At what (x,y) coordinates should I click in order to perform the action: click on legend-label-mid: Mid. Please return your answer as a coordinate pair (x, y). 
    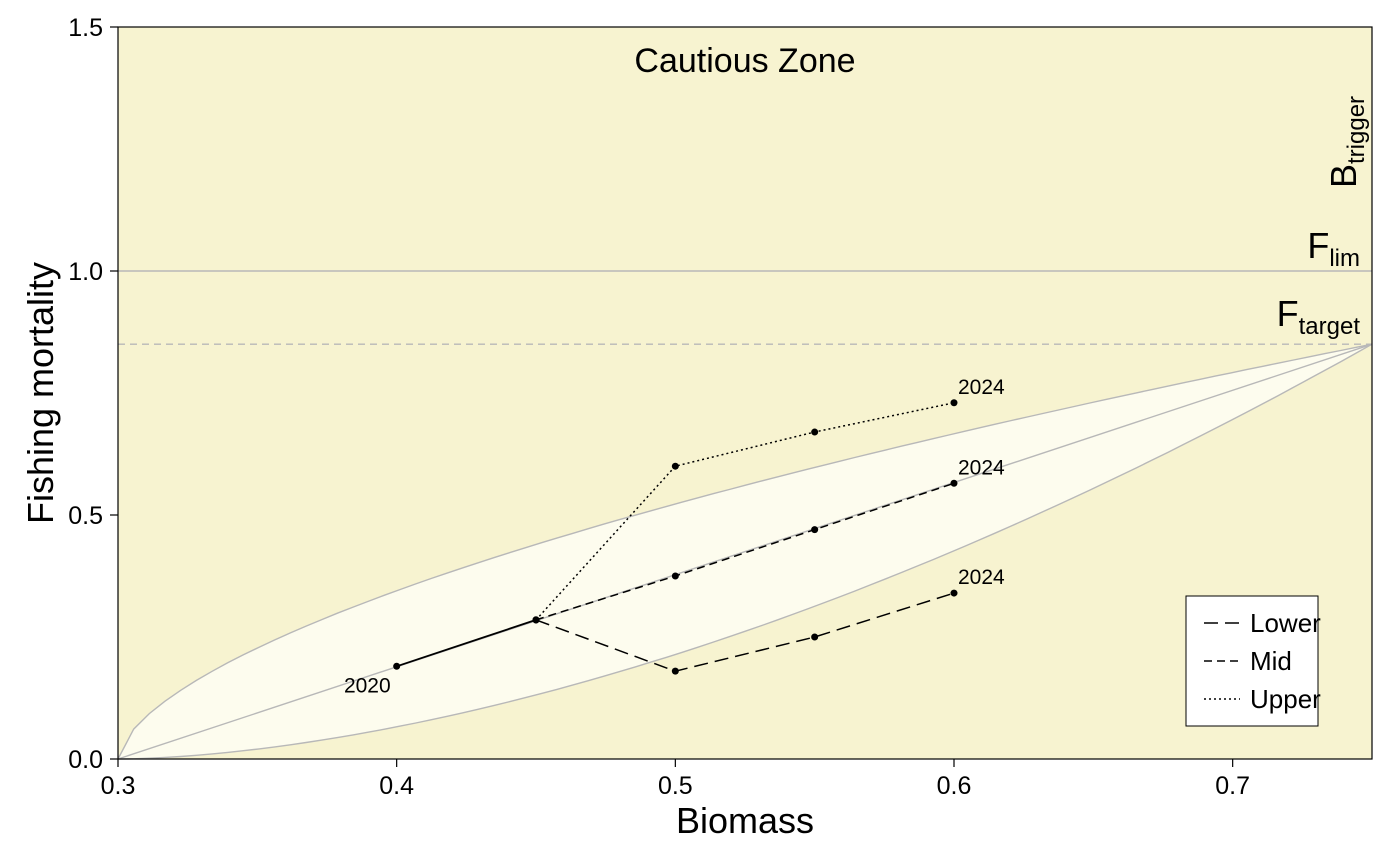
    Looking at the image, I should click on (1271, 661).